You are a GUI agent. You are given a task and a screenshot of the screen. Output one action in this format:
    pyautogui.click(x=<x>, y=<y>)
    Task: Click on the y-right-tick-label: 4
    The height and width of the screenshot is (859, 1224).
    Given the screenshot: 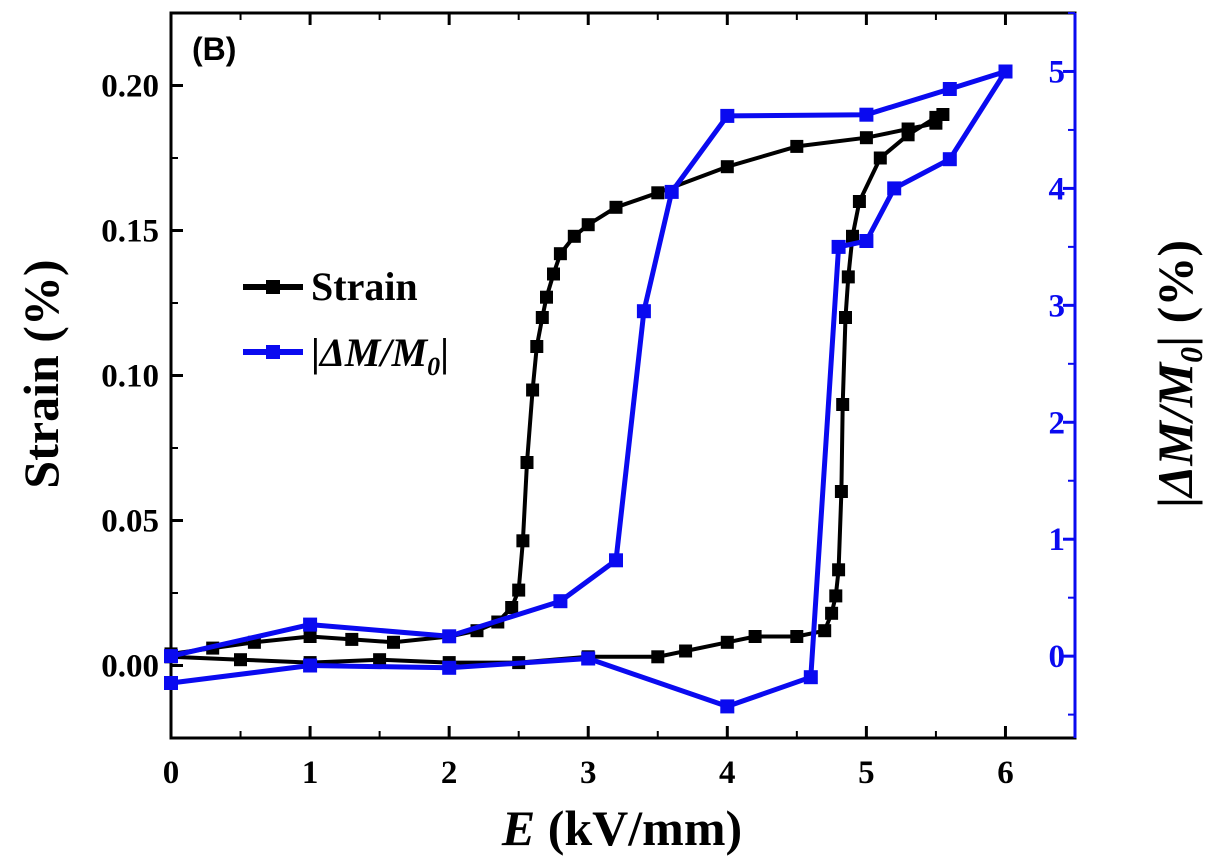 What is the action you would take?
    pyautogui.click(x=1057, y=189)
    